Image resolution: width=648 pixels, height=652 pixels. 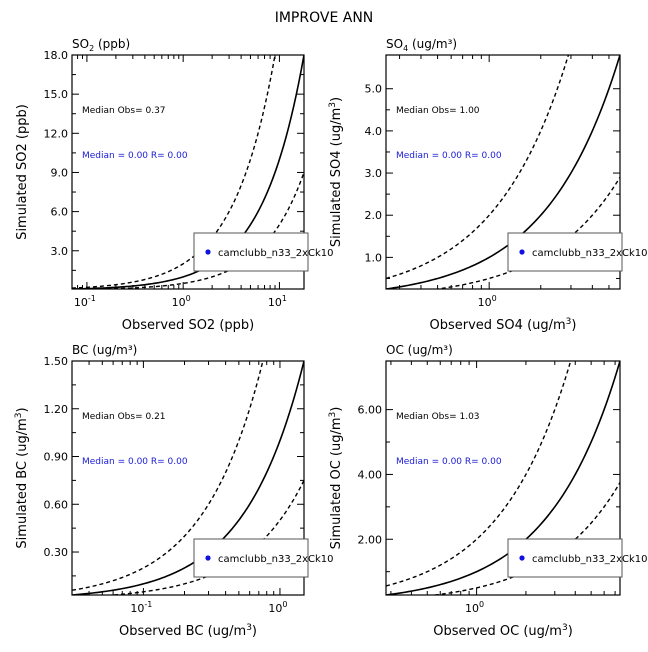 I want to click on y-tick-label: 18.0, so click(x=56, y=55).